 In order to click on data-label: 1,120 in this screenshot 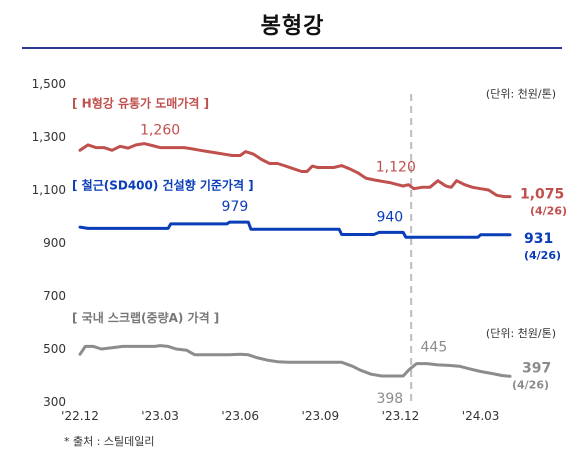, I will do `click(396, 168)`.